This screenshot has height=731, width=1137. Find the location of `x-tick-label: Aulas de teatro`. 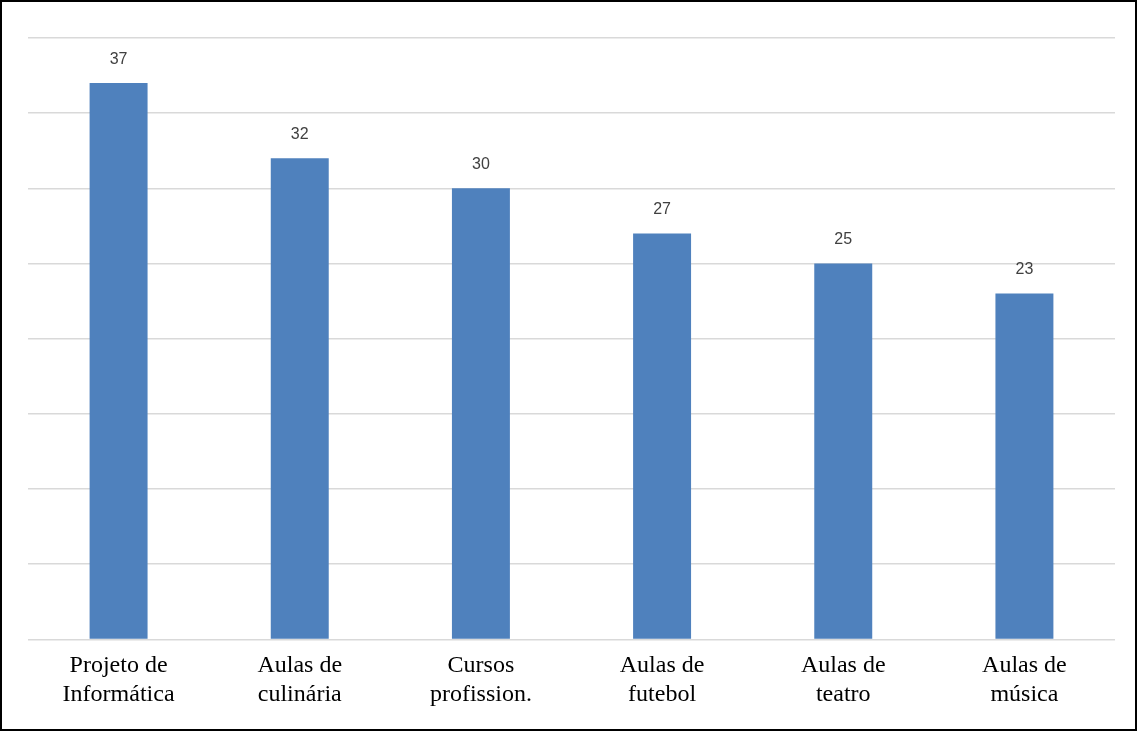

x-tick-label: Aulas de teatro is located at coordinates (843, 678).